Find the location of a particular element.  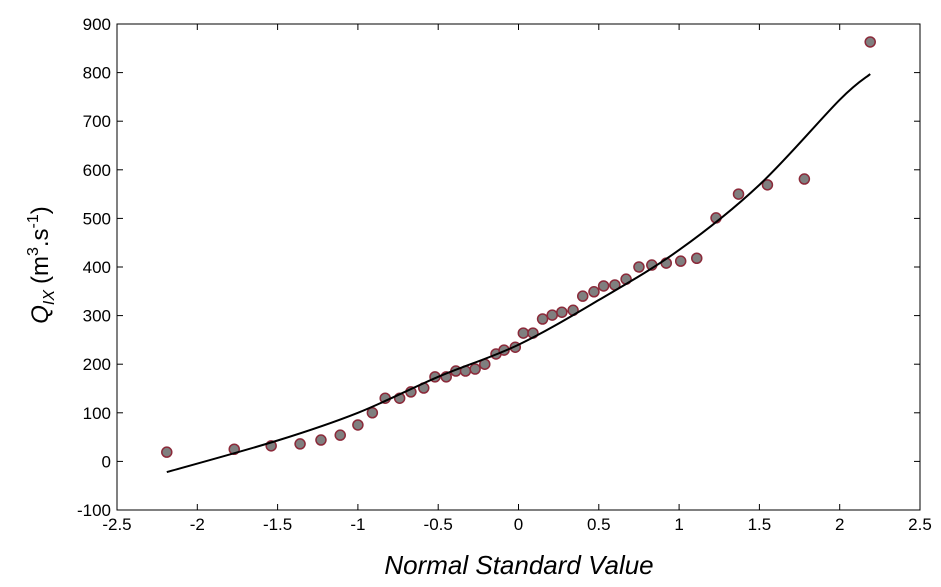

y-tick-label: 300 is located at coordinates (97, 316).